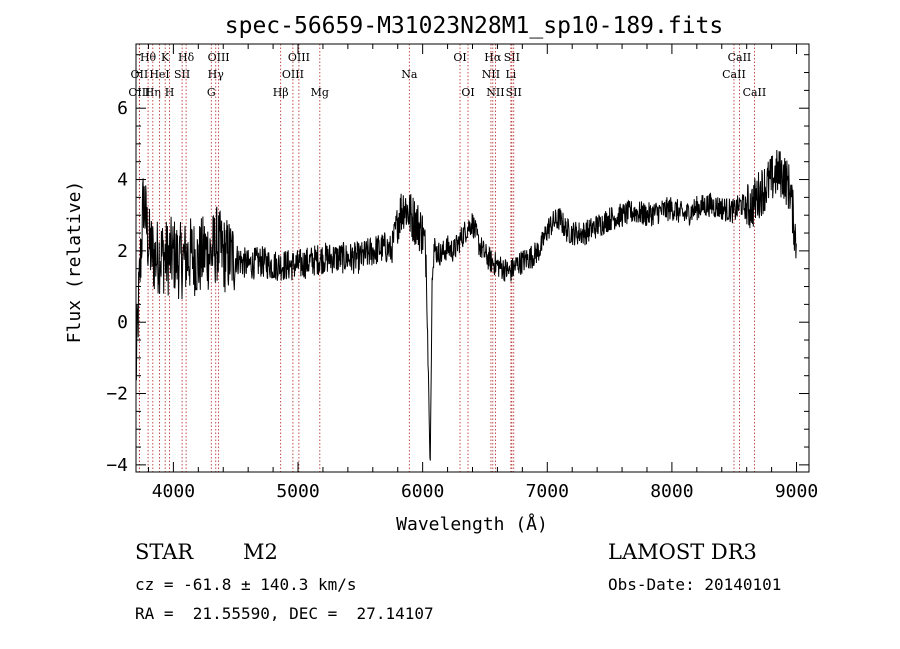  What do you see at coordinates (472, 524) in the screenshot?
I see `x-axis-label: Wavelength (Å)` at bounding box center [472, 524].